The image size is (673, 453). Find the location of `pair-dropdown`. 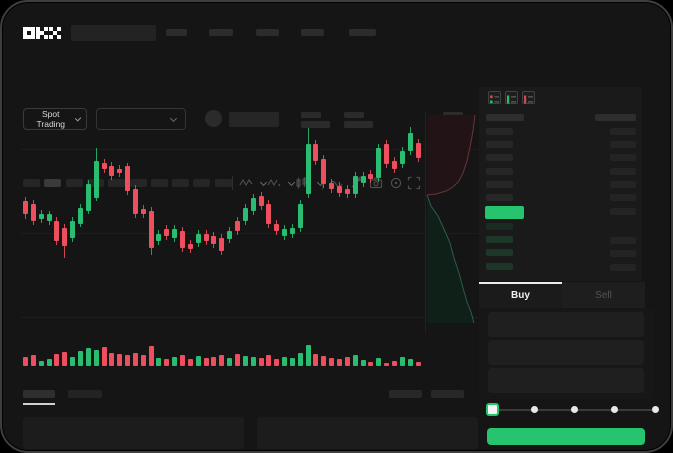

pair-dropdown is located at coordinates (141, 119).